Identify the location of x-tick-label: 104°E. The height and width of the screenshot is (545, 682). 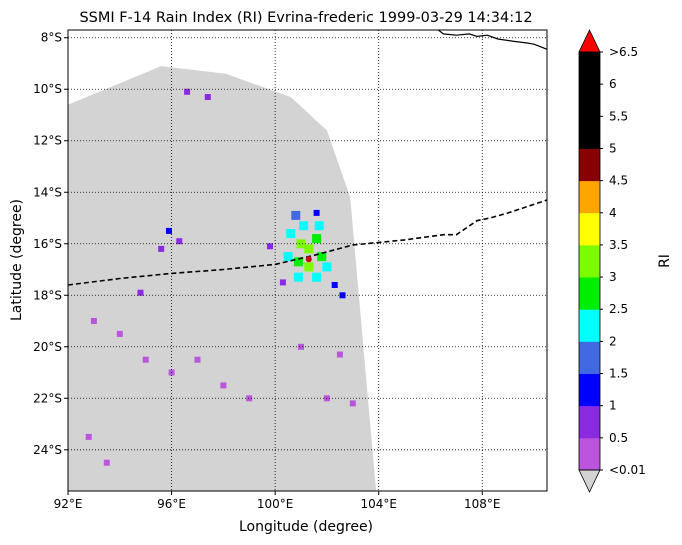
(378, 504).